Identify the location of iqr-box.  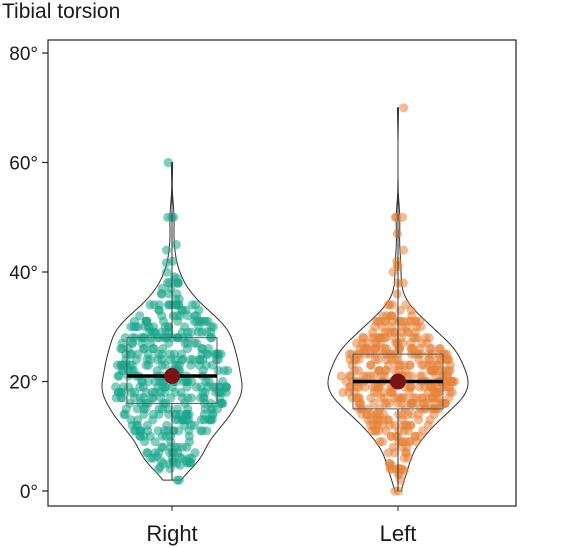
(172, 370).